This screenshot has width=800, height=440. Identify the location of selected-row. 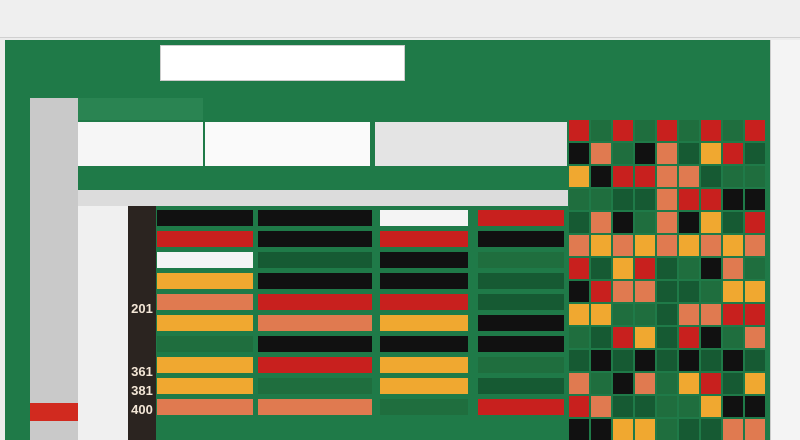
(54, 412).